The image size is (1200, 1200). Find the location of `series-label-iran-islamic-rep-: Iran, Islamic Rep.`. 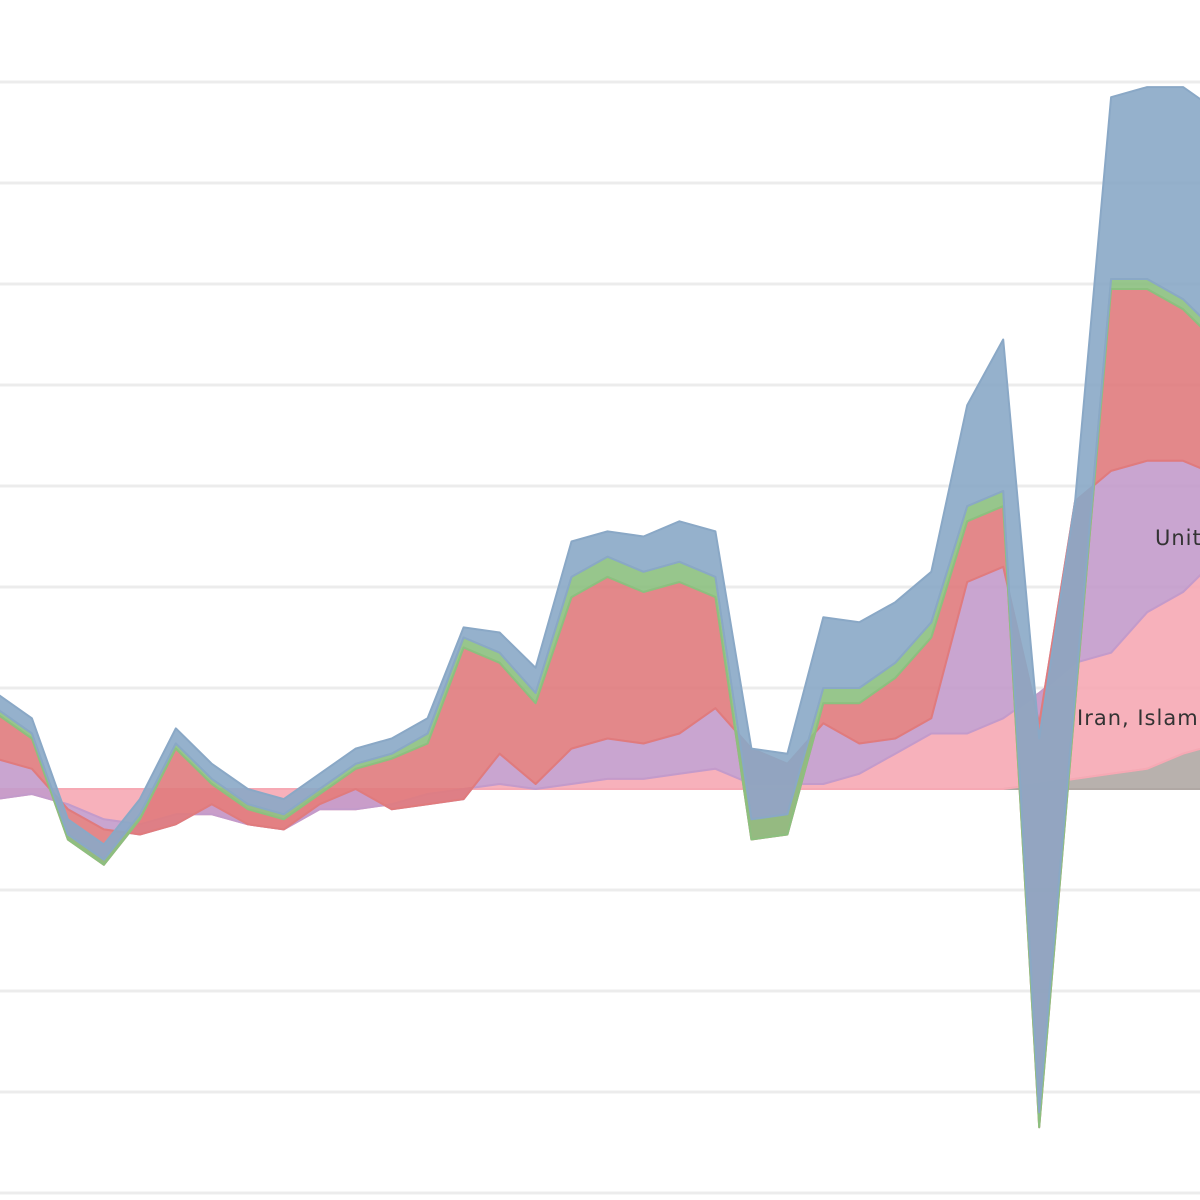

series-label-iran-islamic-rep-: Iran, Islamic Rep. is located at coordinates (1138, 718).